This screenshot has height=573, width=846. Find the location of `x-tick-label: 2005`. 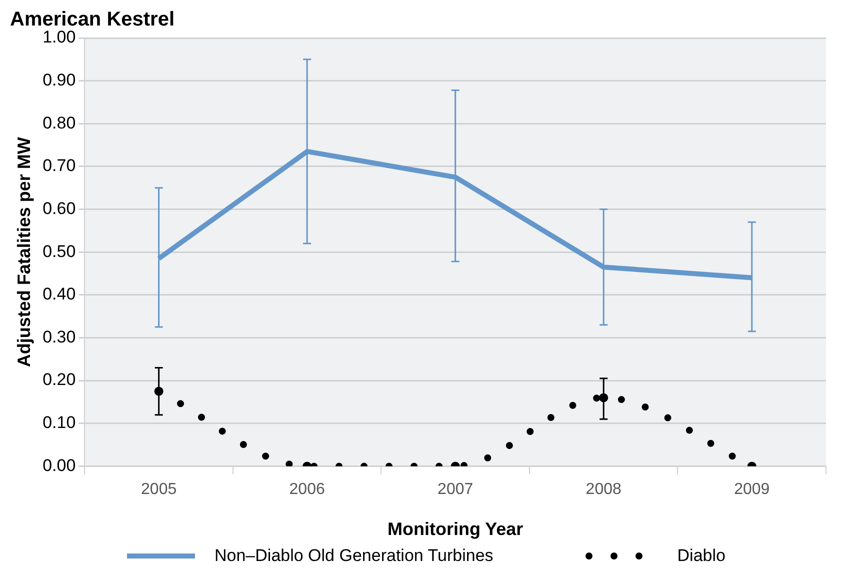

x-tick-label: 2005 is located at coordinates (159, 489).